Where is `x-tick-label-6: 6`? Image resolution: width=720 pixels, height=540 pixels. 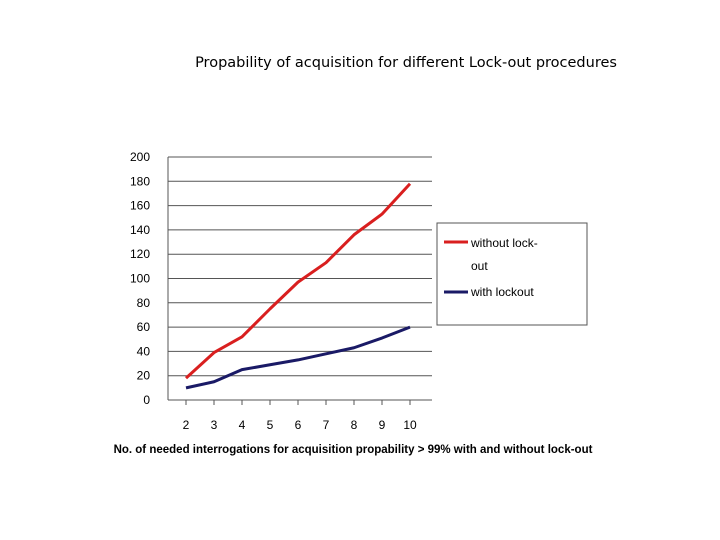 x-tick-label-6: 6 is located at coordinates (298, 425).